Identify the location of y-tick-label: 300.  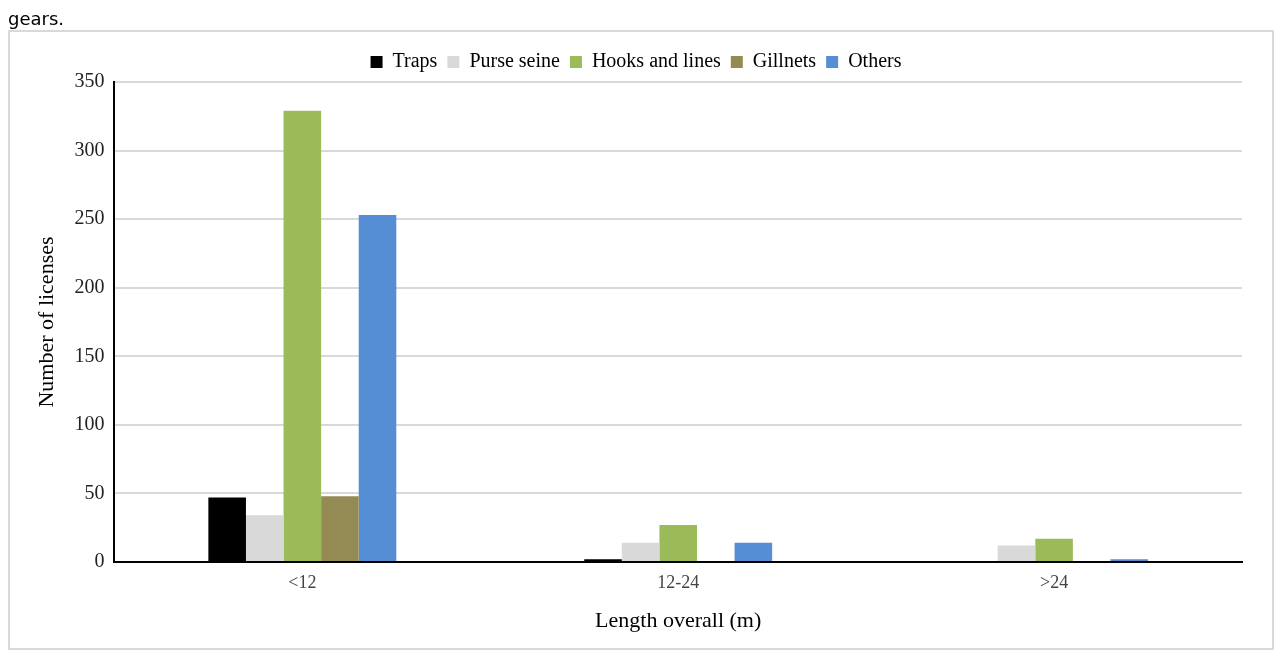
(89, 148).